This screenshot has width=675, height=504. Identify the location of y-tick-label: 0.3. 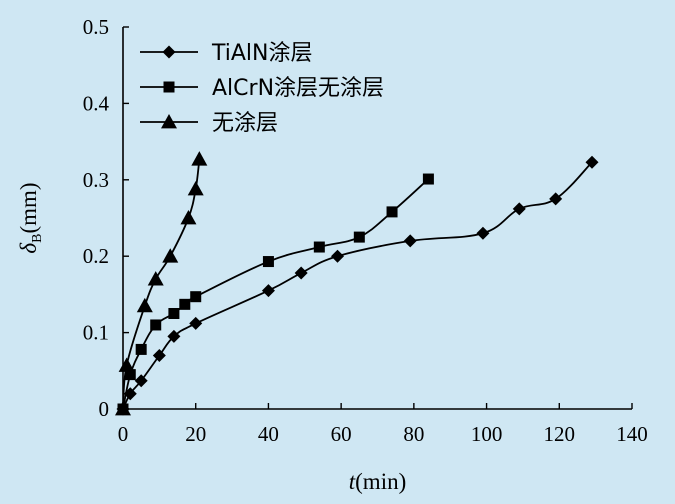
(96, 180).